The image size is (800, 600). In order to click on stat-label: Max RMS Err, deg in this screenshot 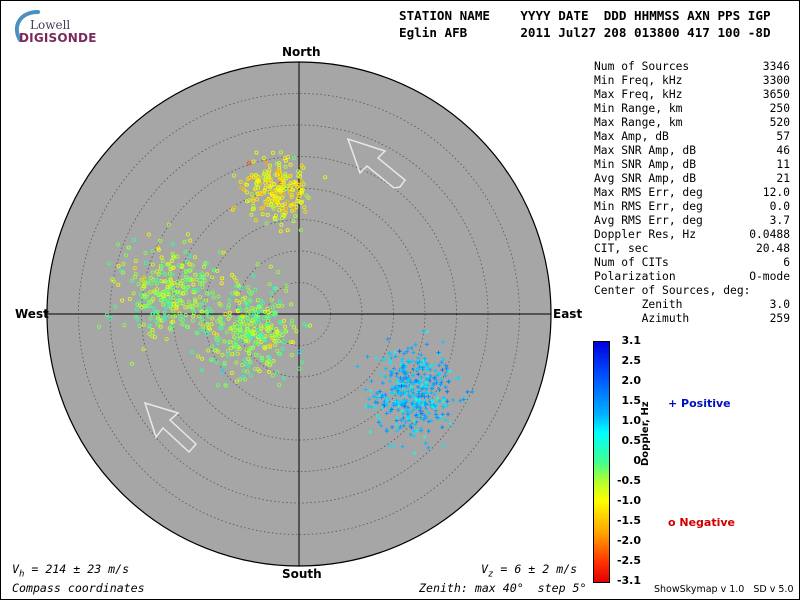, I will do `click(648, 192)`.